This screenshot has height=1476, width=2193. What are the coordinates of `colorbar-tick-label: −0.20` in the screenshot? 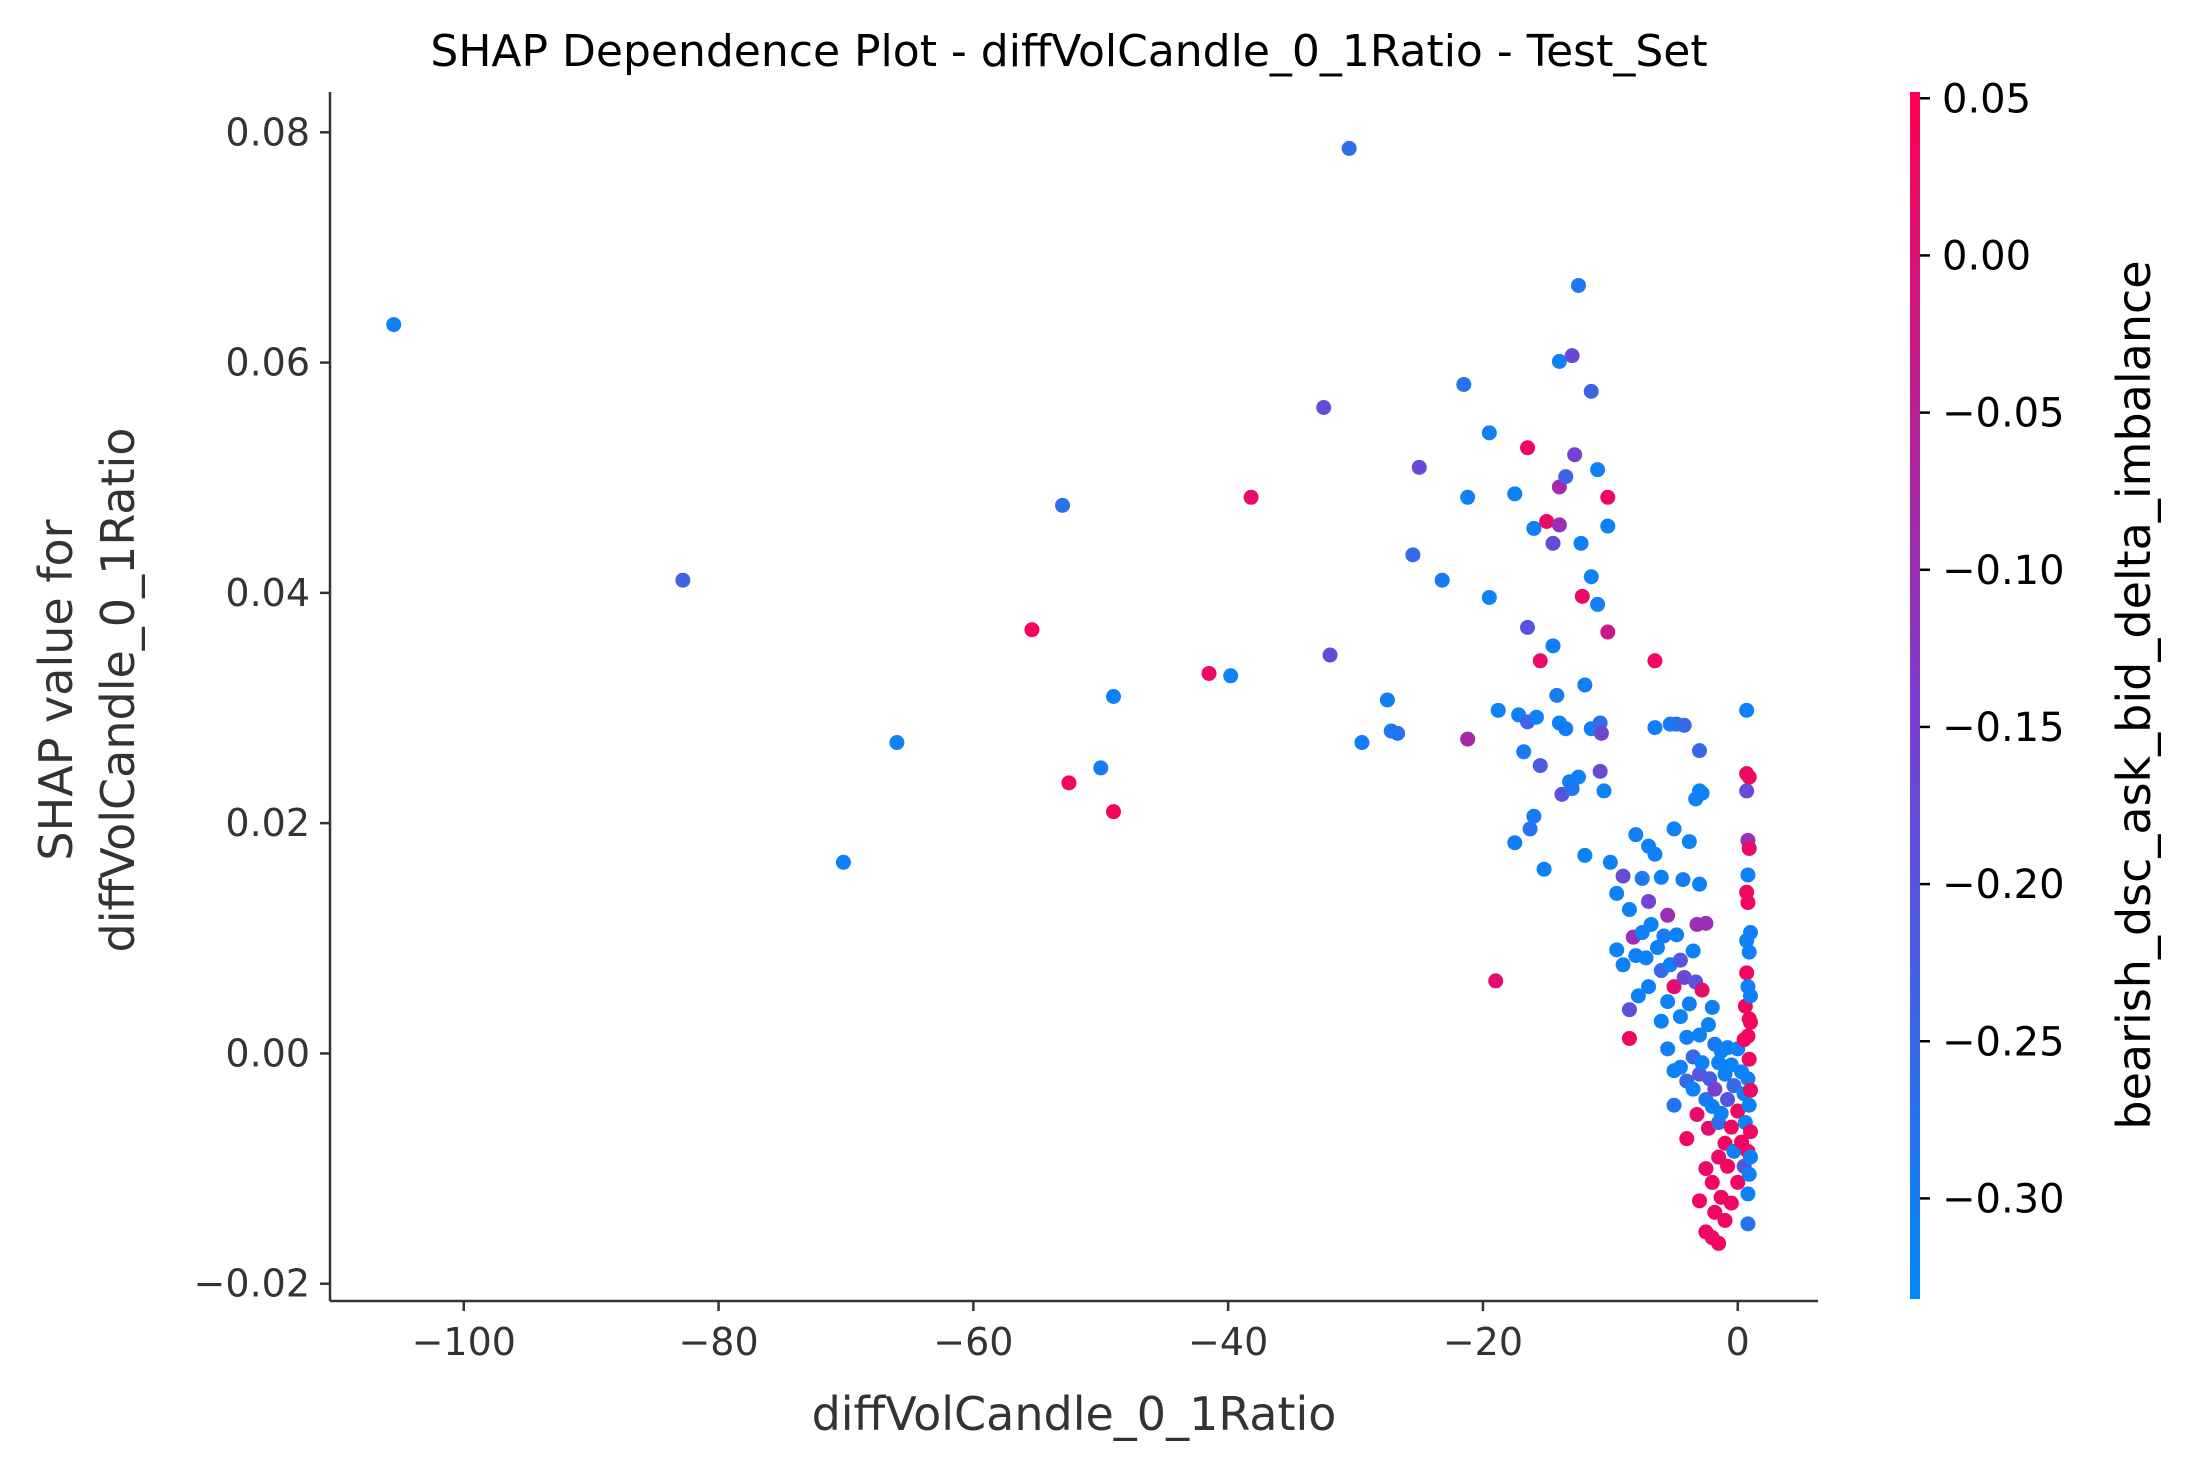 It's located at (2003, 885).